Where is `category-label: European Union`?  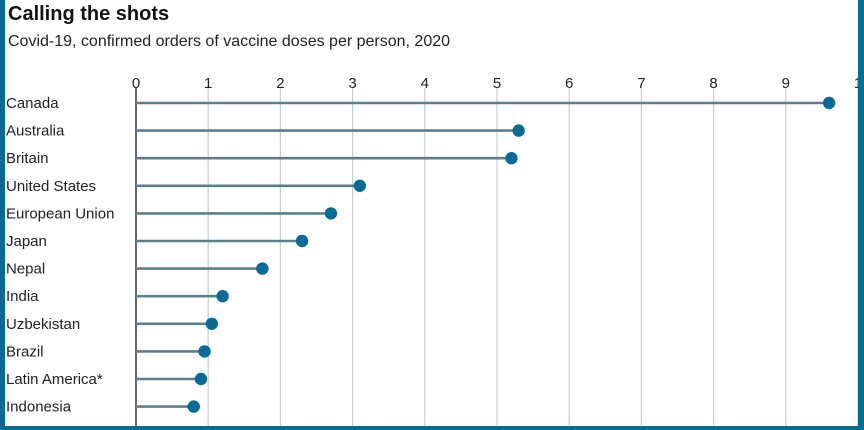 category-label: European Union is located at coordinates (60, 213).